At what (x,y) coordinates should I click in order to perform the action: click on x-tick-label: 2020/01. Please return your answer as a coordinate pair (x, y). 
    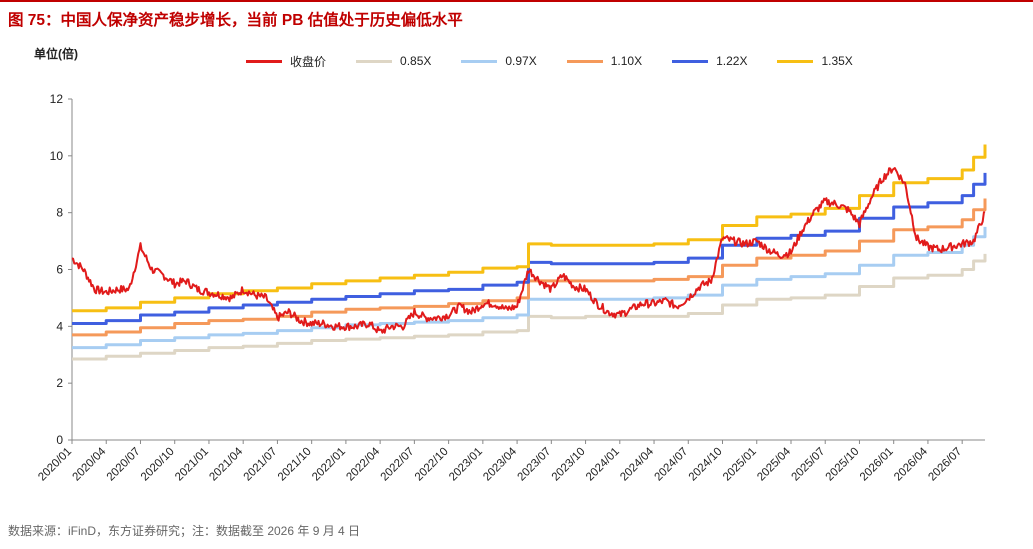
    Looking at the image, I should click on (55, 465).